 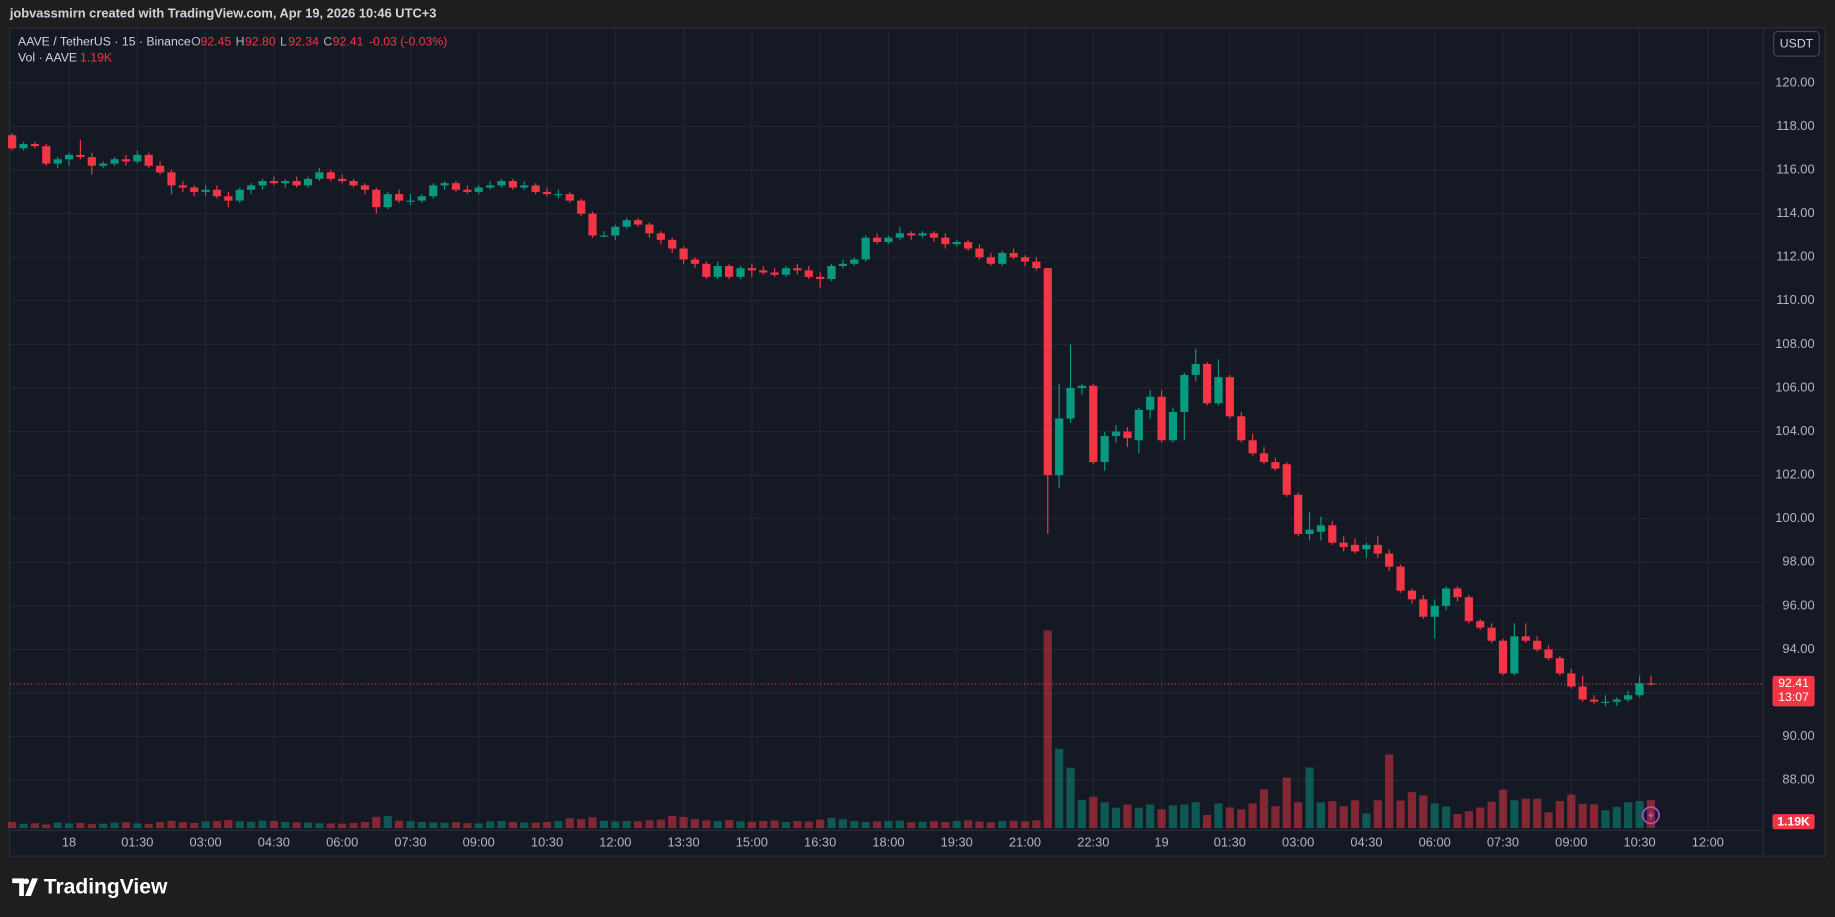 What do you see at coordinates (104, 41) in the screenshot?
I see `symbol: AAVE / TetherUS · 15 · Binance` at bounding box center [104, 41].